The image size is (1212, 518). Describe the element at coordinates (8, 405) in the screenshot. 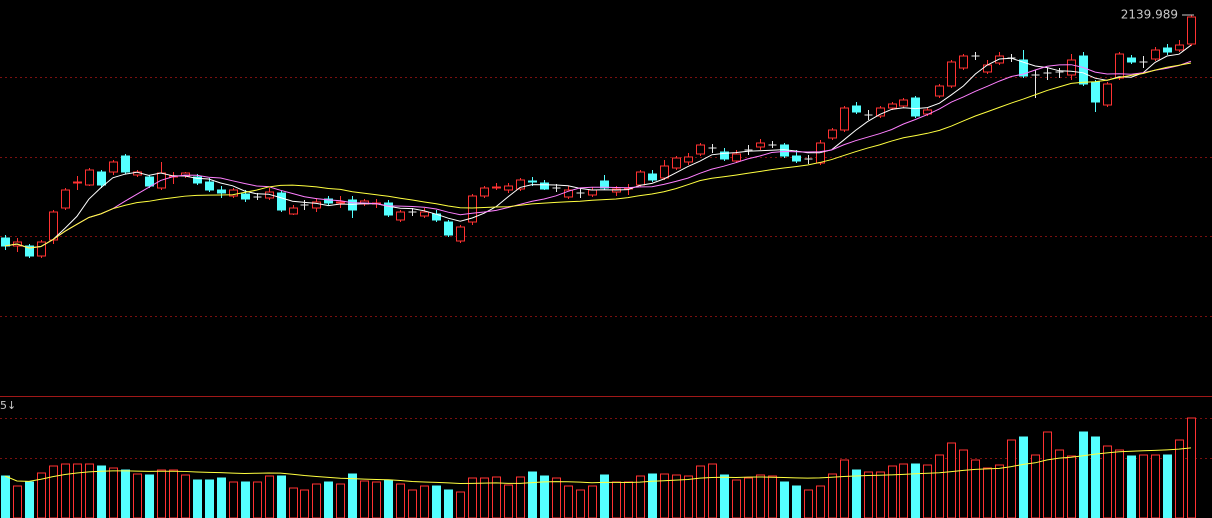

I see `volume-label: 5↓` at that location.